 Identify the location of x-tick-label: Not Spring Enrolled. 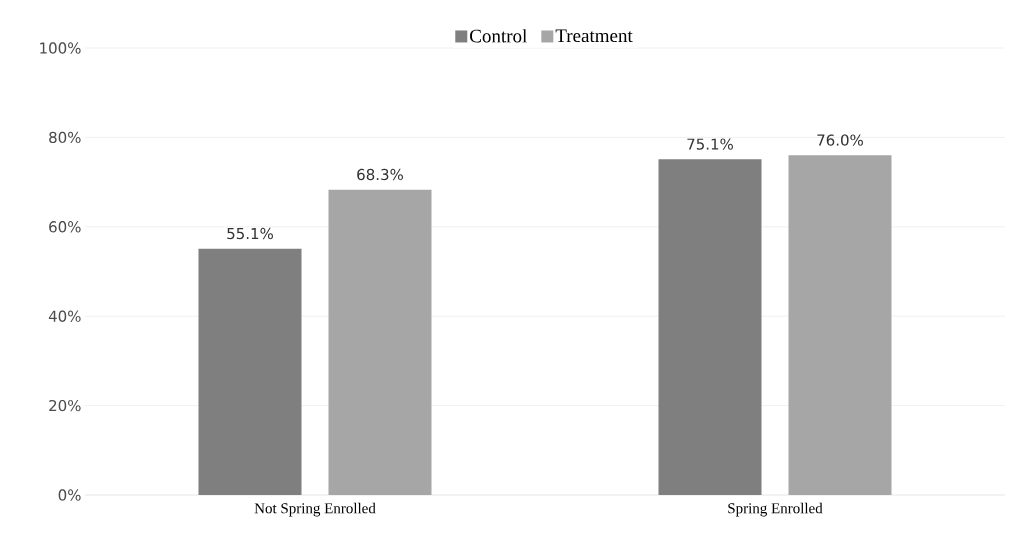
(315, 509).